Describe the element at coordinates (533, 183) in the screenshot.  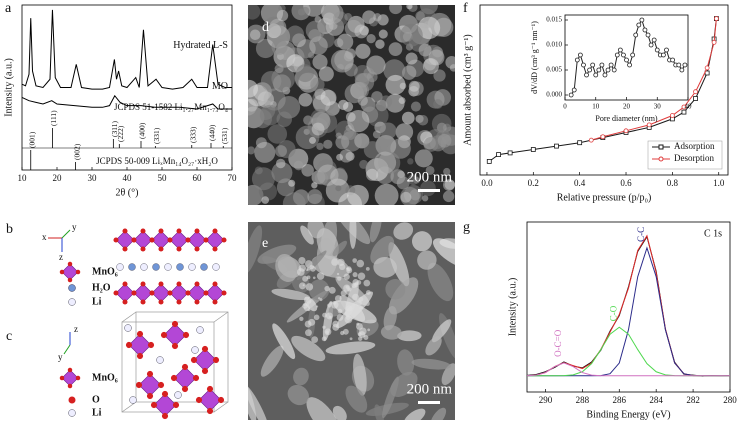
I see `x-tick-label: 0.2` at that location.